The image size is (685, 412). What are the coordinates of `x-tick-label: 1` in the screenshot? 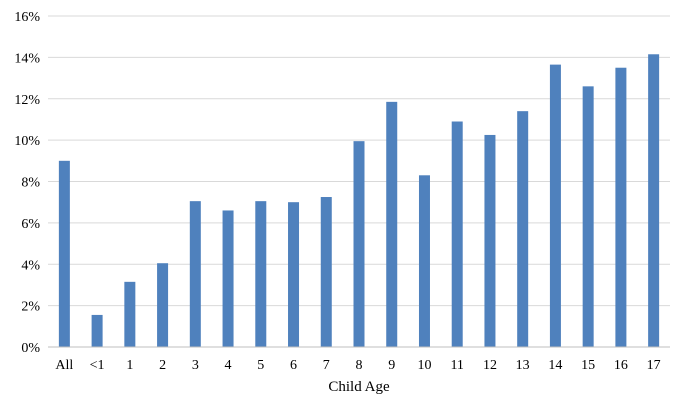 It's located at (129, 365).